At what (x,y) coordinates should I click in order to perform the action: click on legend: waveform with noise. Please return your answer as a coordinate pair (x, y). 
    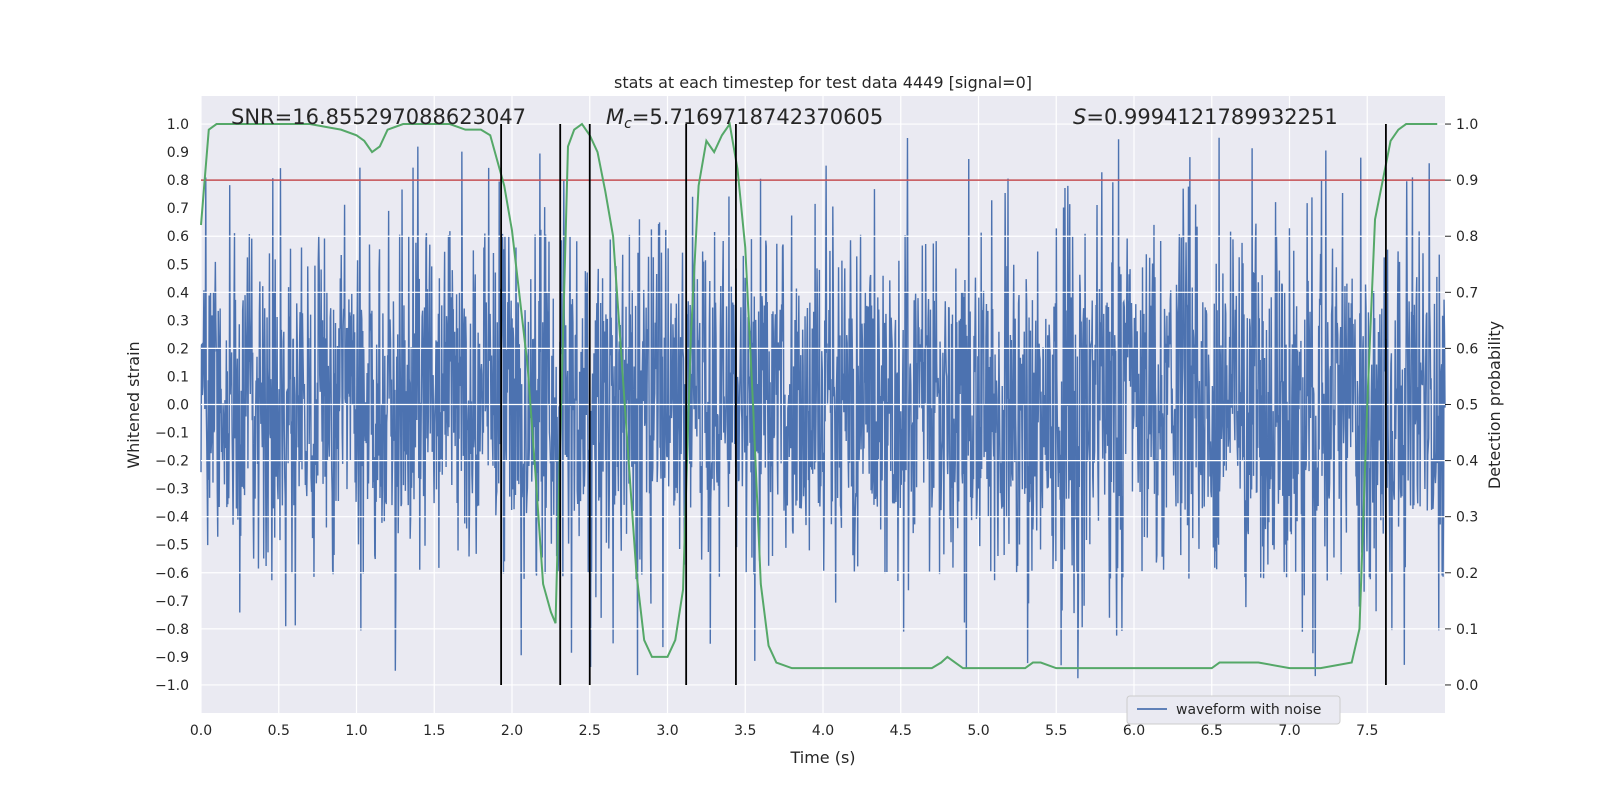
    Looking at the image, I should click on (1233, 710).